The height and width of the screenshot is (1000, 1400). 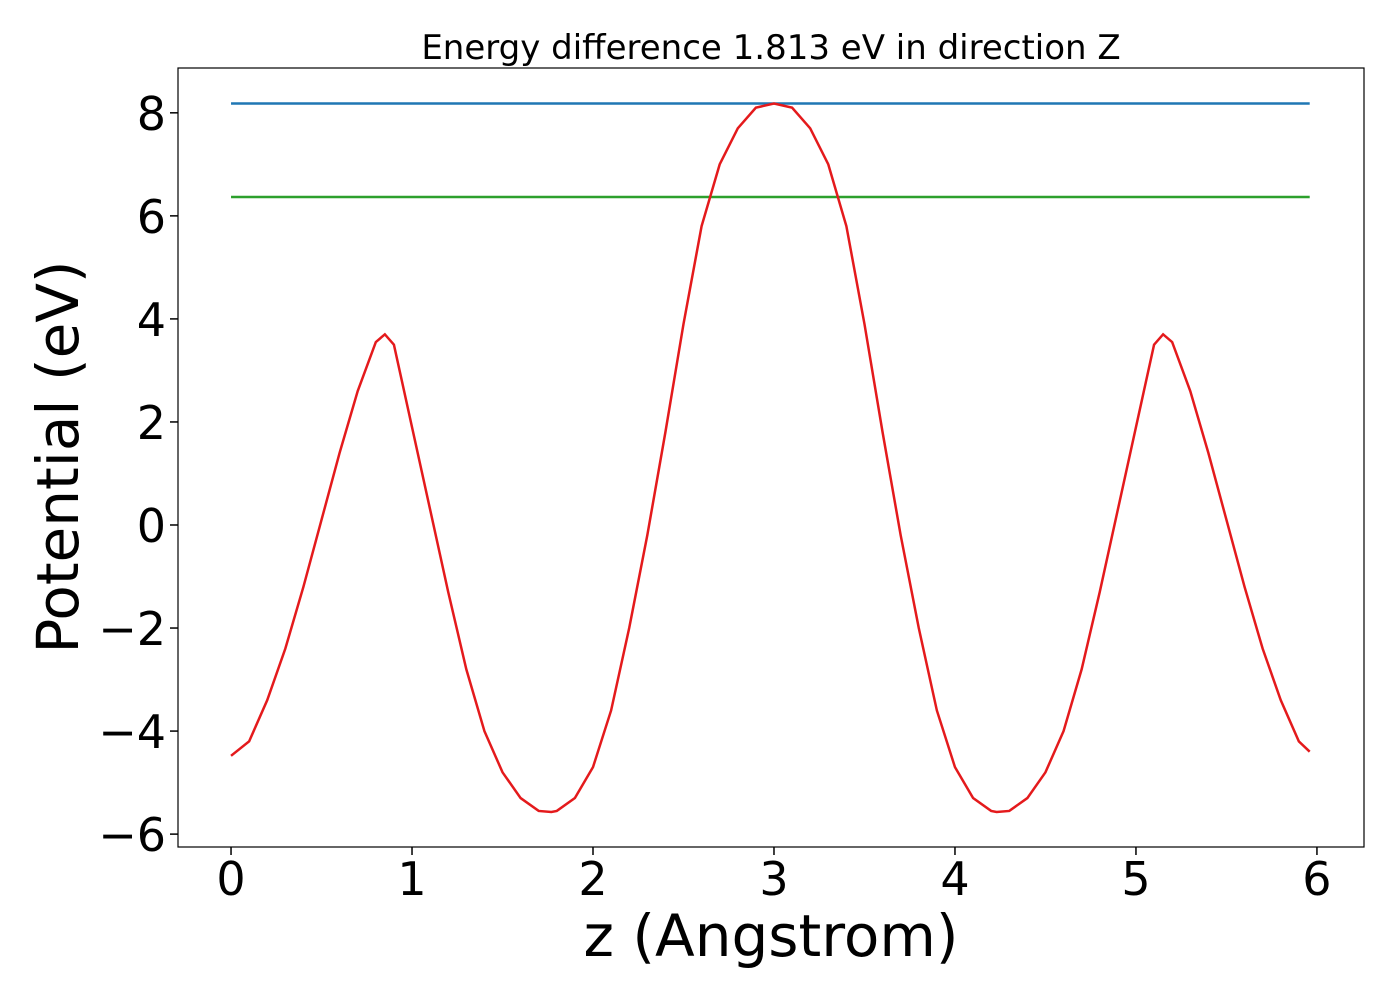 What do you see at coordinates (132, 629) in the screenshot?
I see `y-tick-label: −2` at bounding box center [132, 629].